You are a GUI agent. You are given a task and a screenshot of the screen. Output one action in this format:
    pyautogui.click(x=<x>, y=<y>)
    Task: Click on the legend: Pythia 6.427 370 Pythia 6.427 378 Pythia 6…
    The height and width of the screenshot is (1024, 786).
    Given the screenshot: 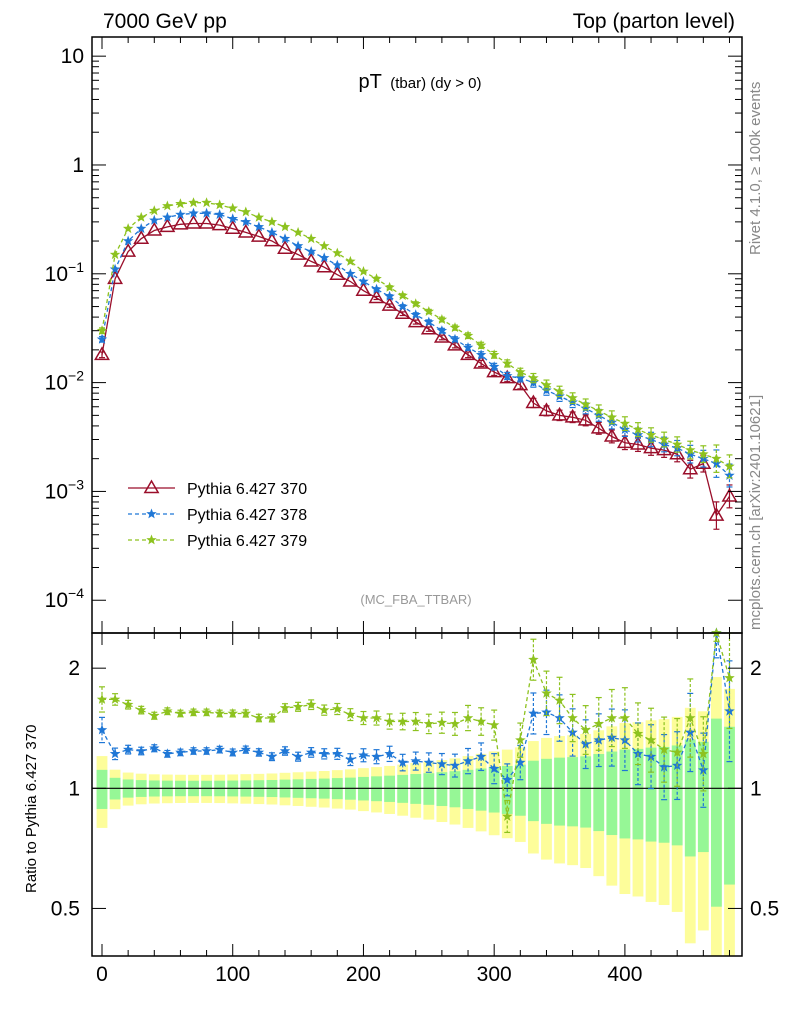 What is the action you would take?
    pyautogui.click(x=217, y=514)
    